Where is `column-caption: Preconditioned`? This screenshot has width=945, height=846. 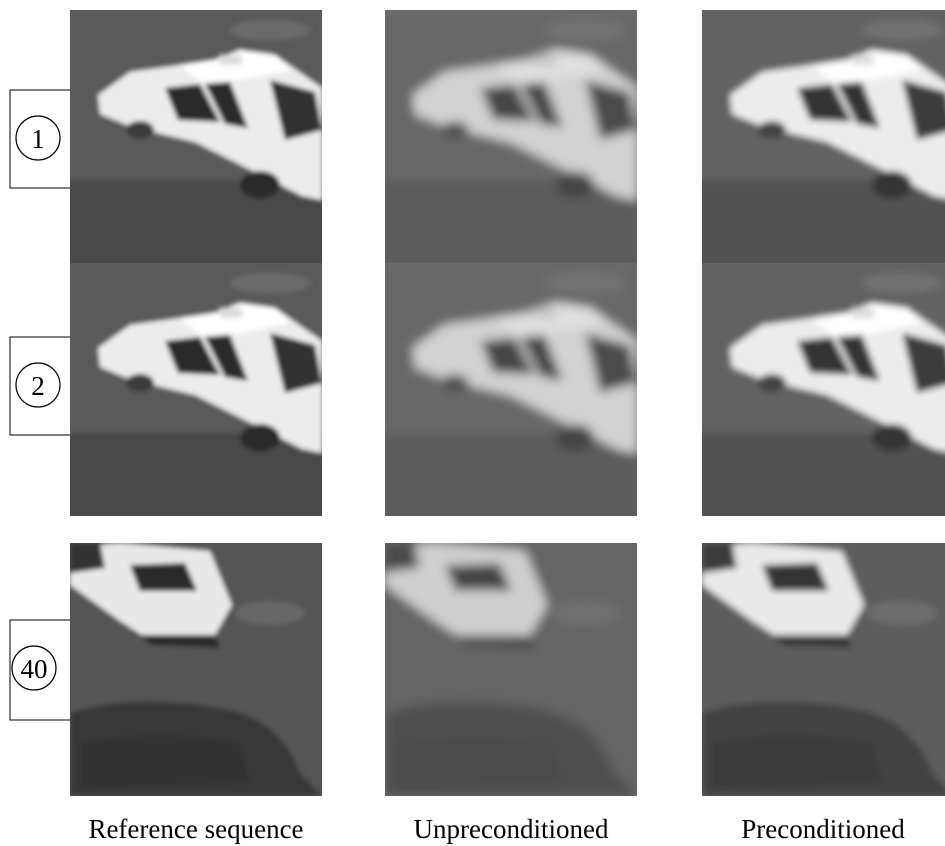
column-caption: Preconditioned is located at coordinates (823, 829).